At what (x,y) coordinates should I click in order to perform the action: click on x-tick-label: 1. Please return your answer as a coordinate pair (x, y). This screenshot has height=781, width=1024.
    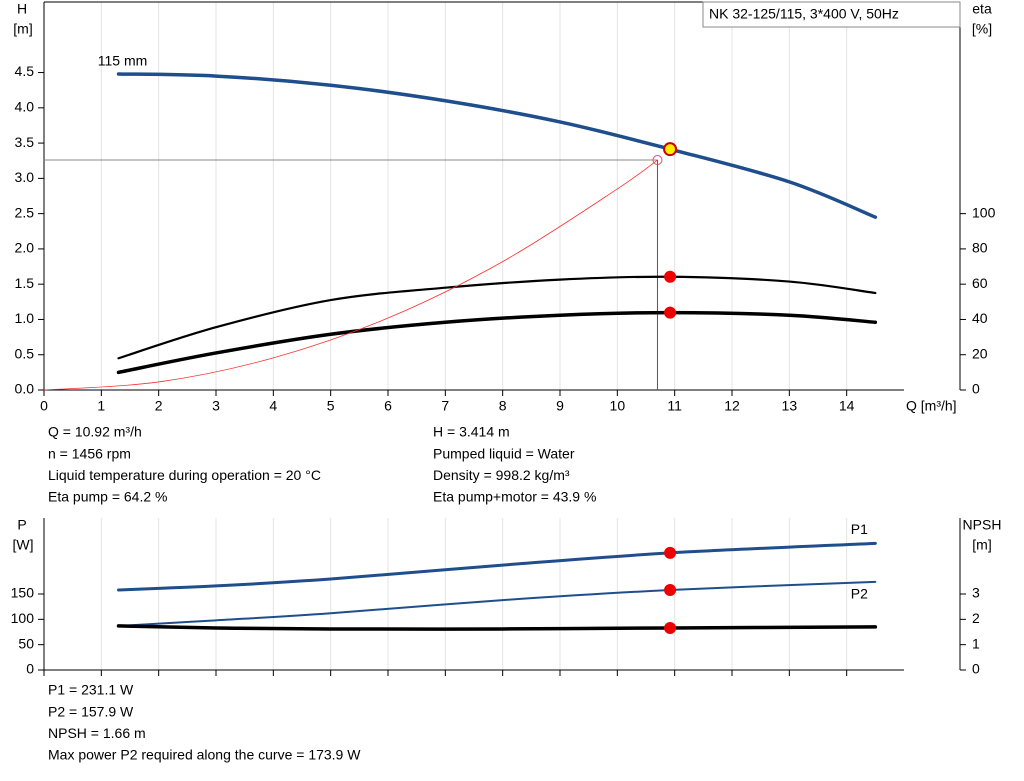
    Looking at the image, I should click on (101, 406).